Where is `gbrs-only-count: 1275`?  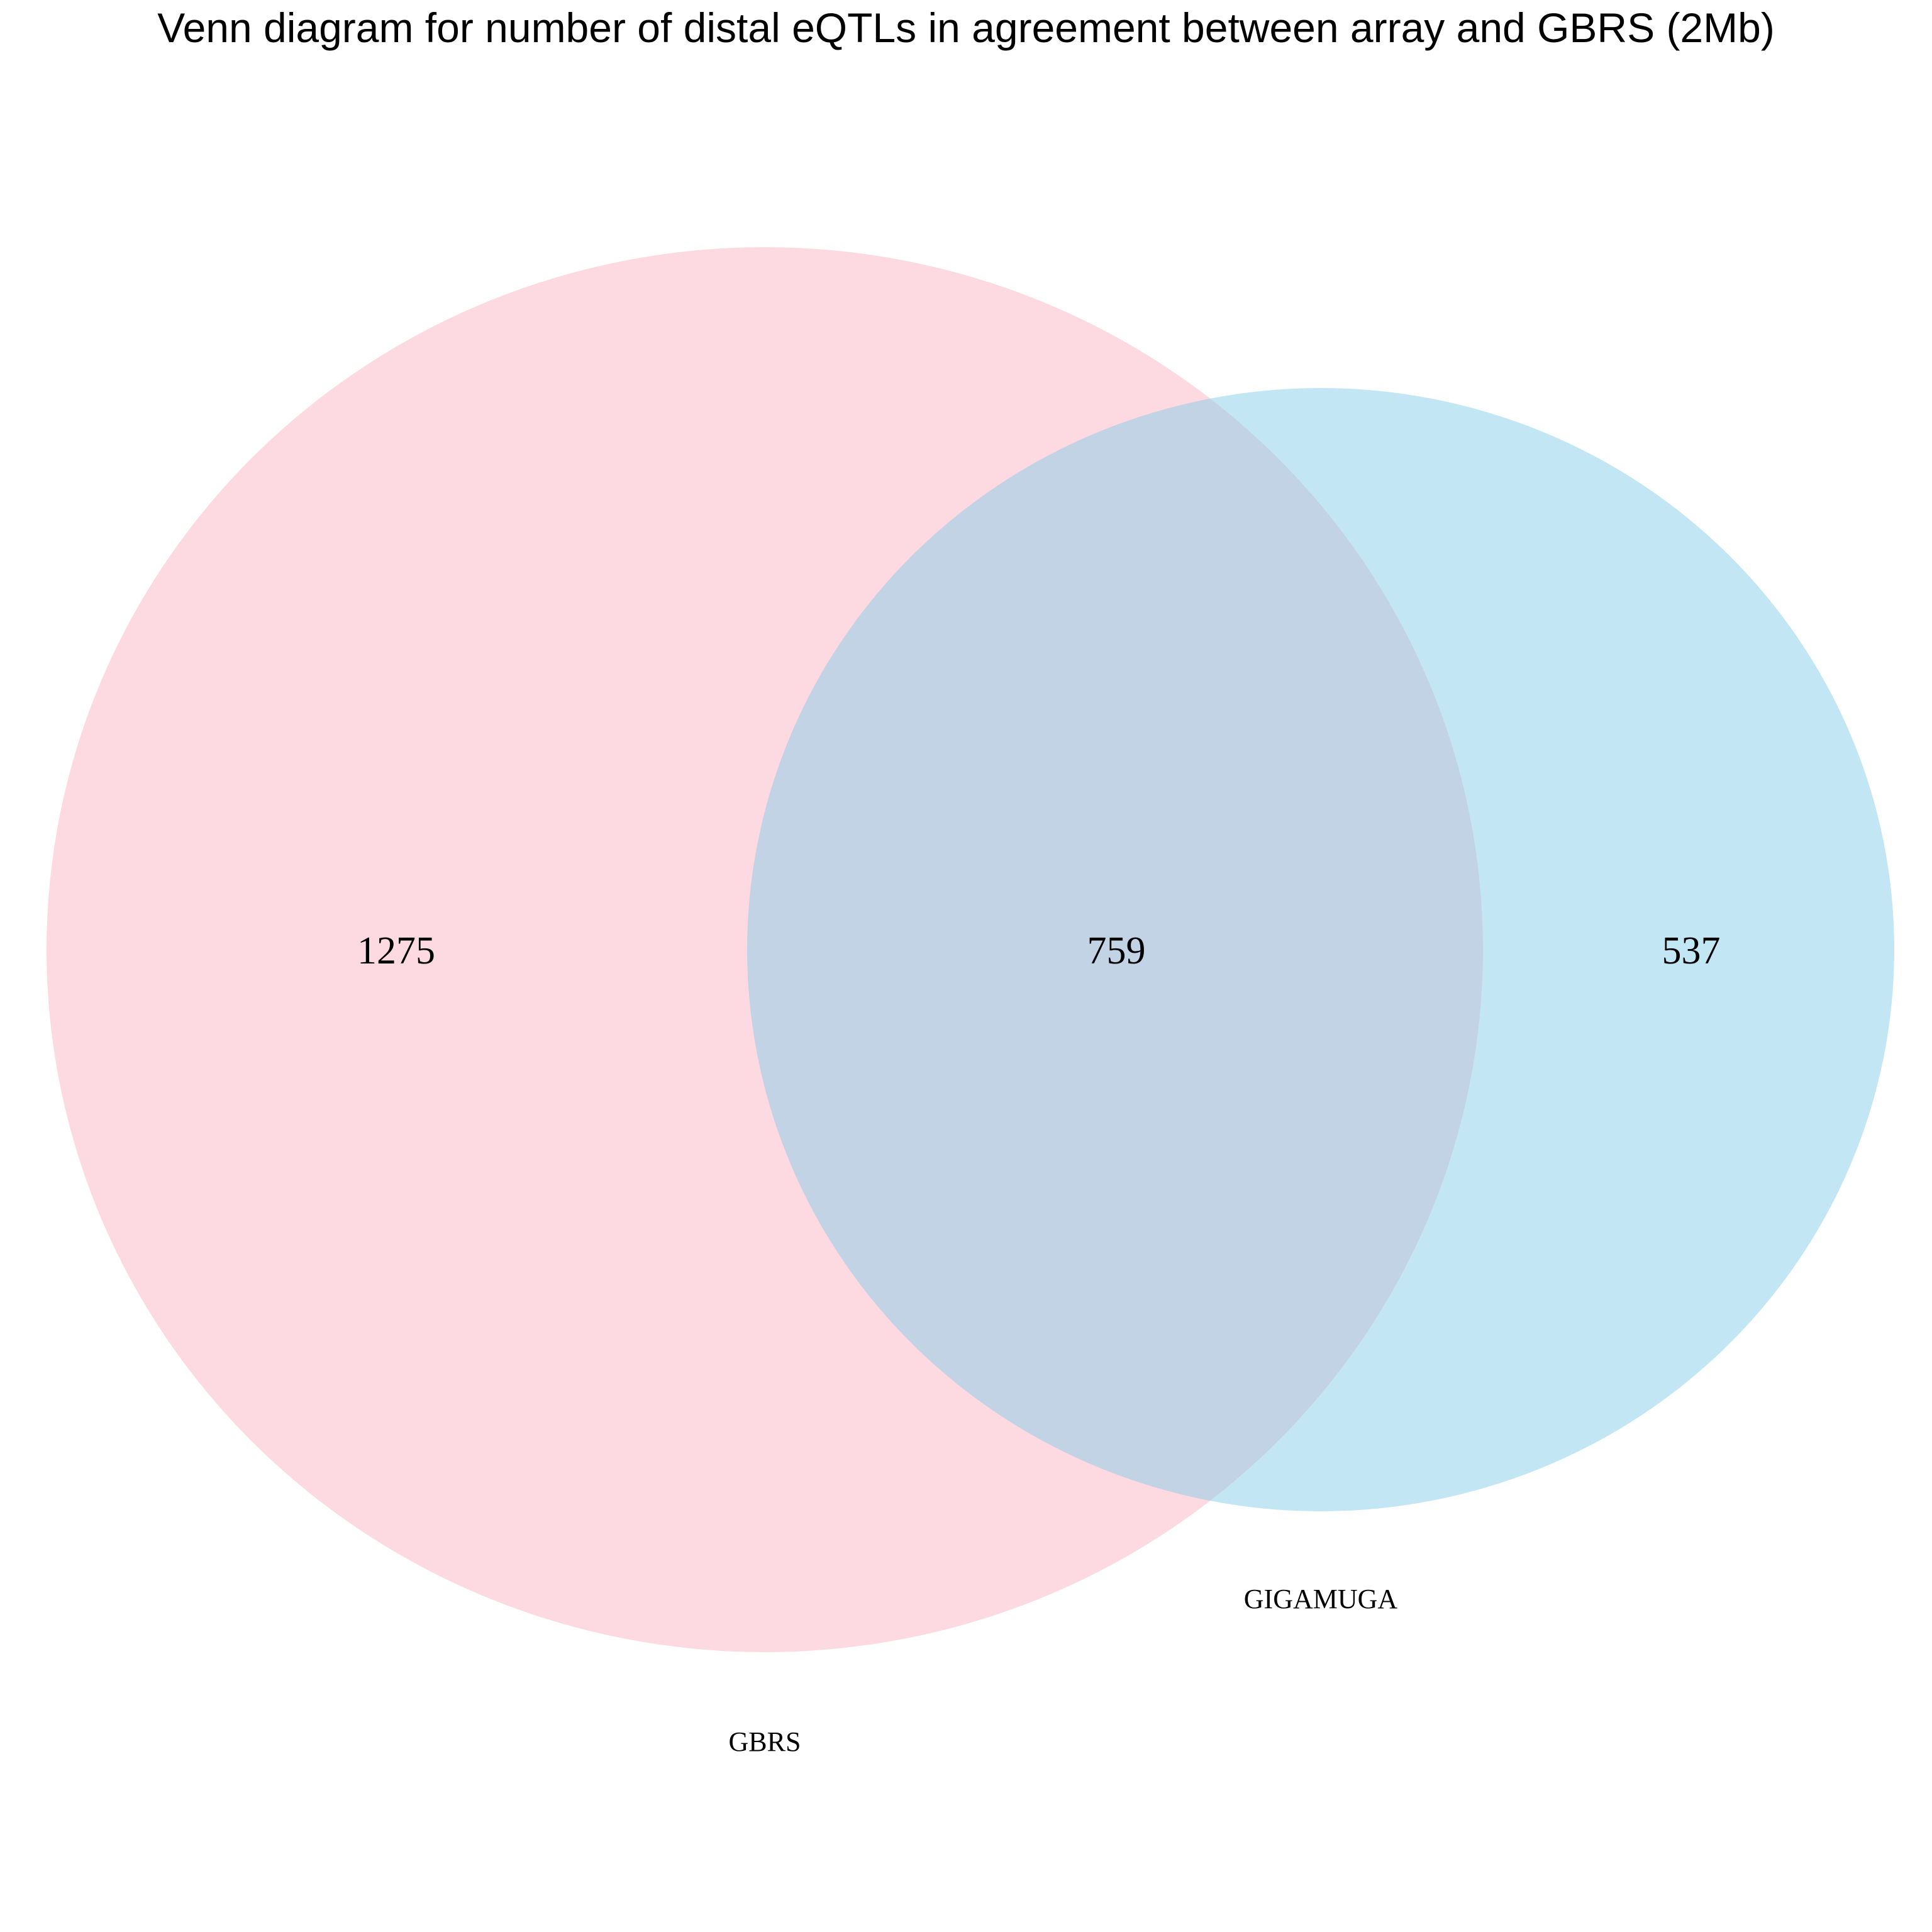 gbrs-only-count: 1275 is located at coordinates (396, 951).